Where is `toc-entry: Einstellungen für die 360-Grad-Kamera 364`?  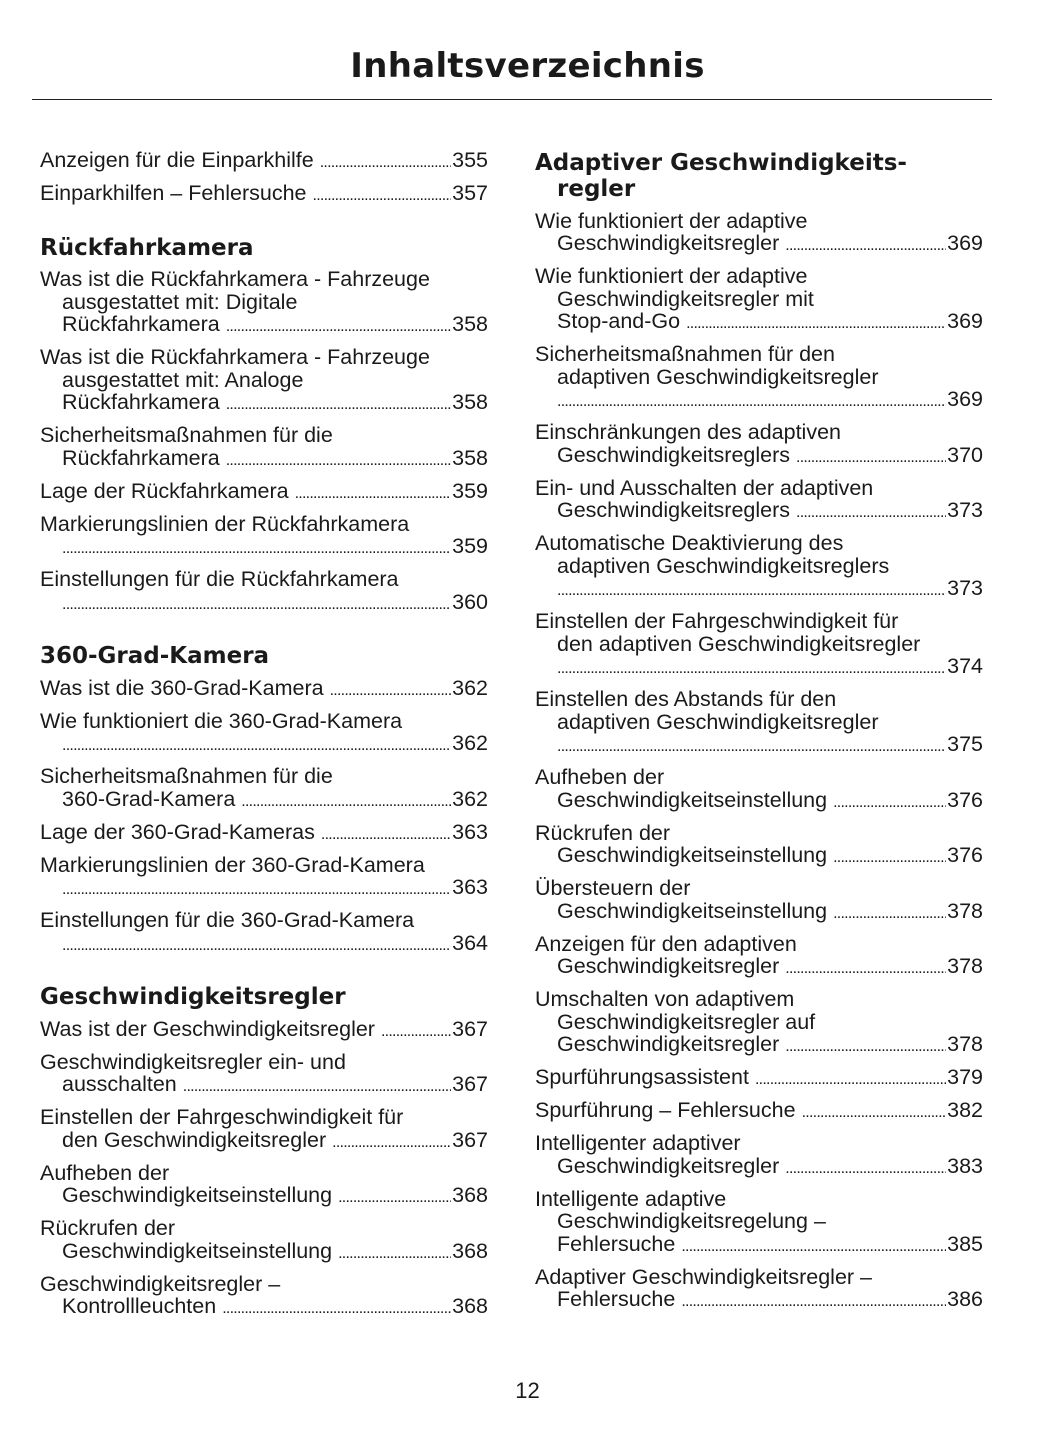
toc-entry: Einstellungen für die 360-Grad-Kamera 364 is located at coordinates (264, 933).